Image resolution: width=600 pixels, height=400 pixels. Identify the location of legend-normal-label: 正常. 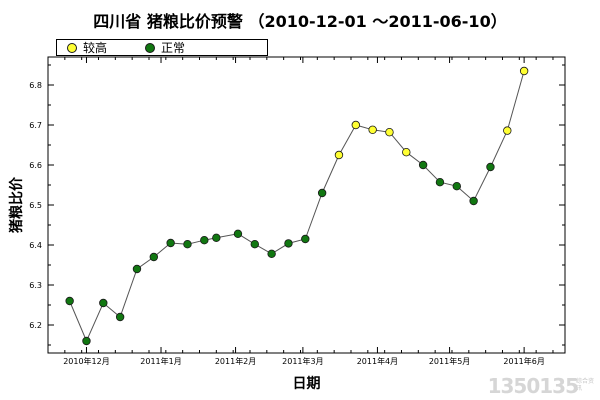
(173, 48).